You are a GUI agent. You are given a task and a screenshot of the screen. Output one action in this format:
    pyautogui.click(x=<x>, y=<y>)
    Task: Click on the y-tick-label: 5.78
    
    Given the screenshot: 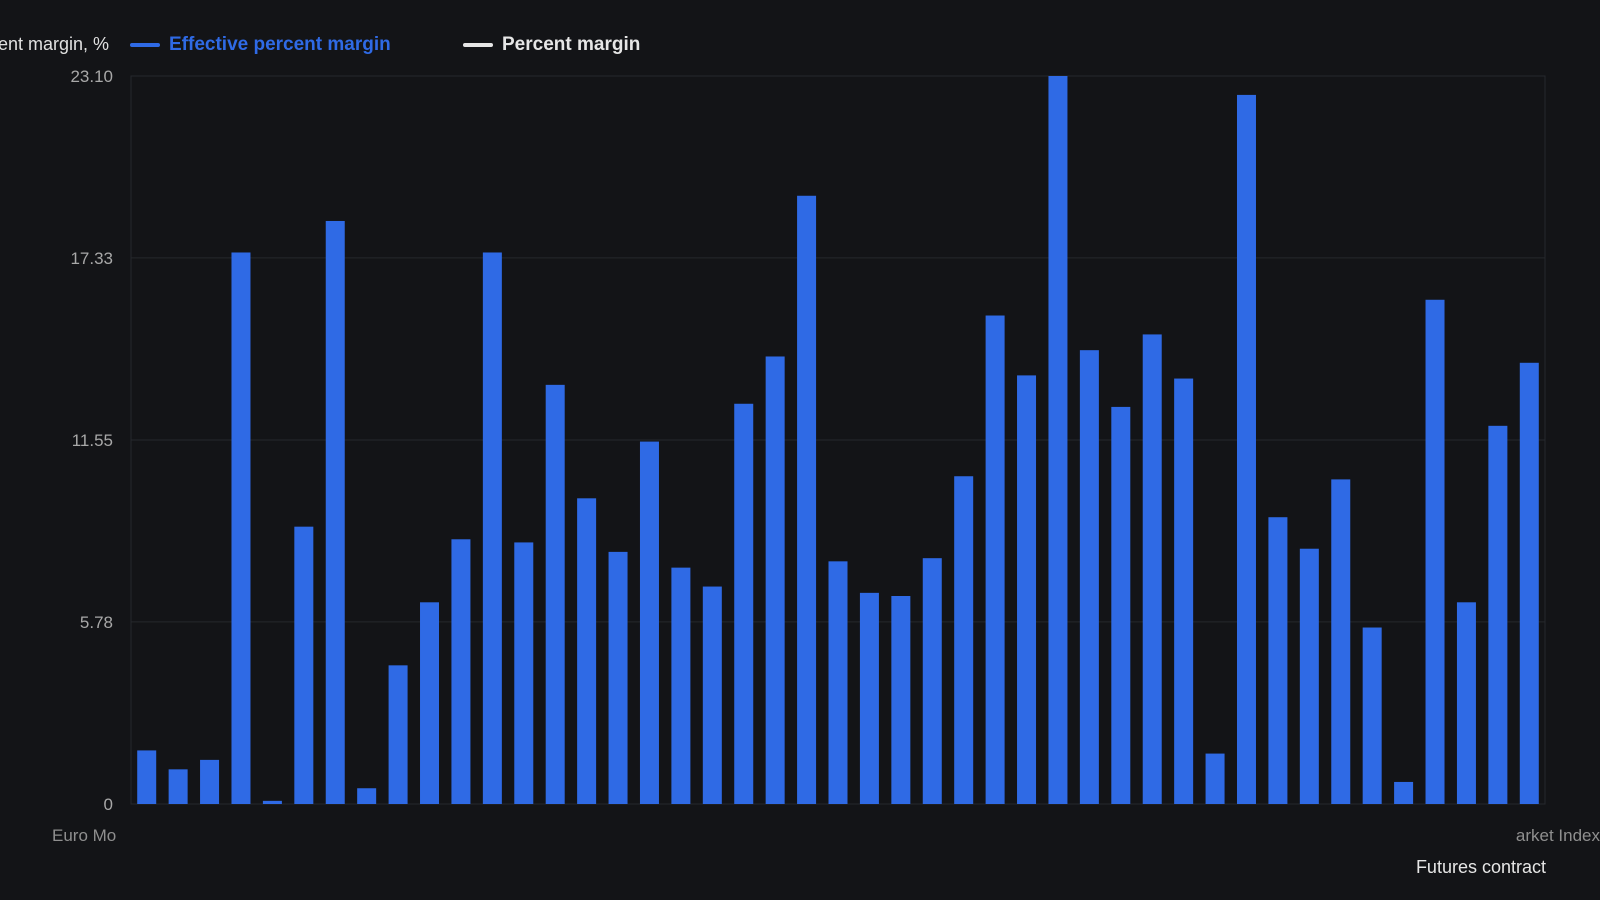 What is the action you would take?
    pyautogui.click(x=96, y=622)
    